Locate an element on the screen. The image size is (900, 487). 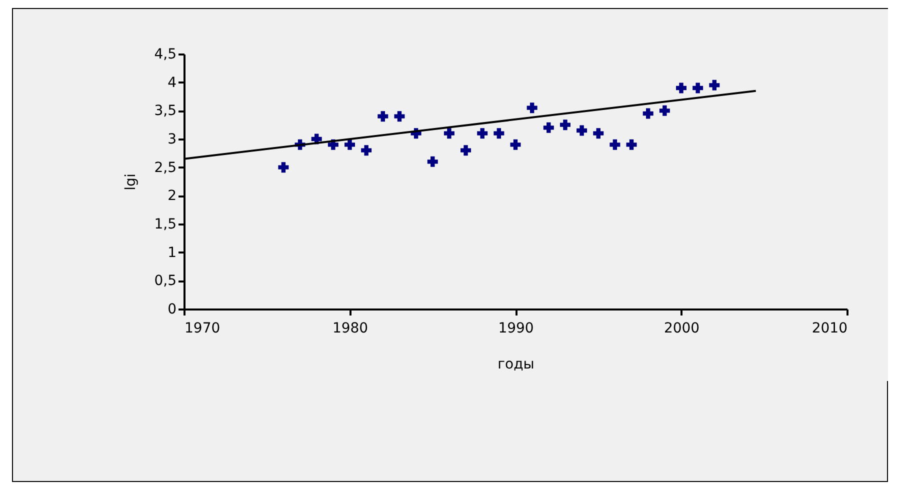
x-tick-label: 1970 is located at coordinates (202, 328).